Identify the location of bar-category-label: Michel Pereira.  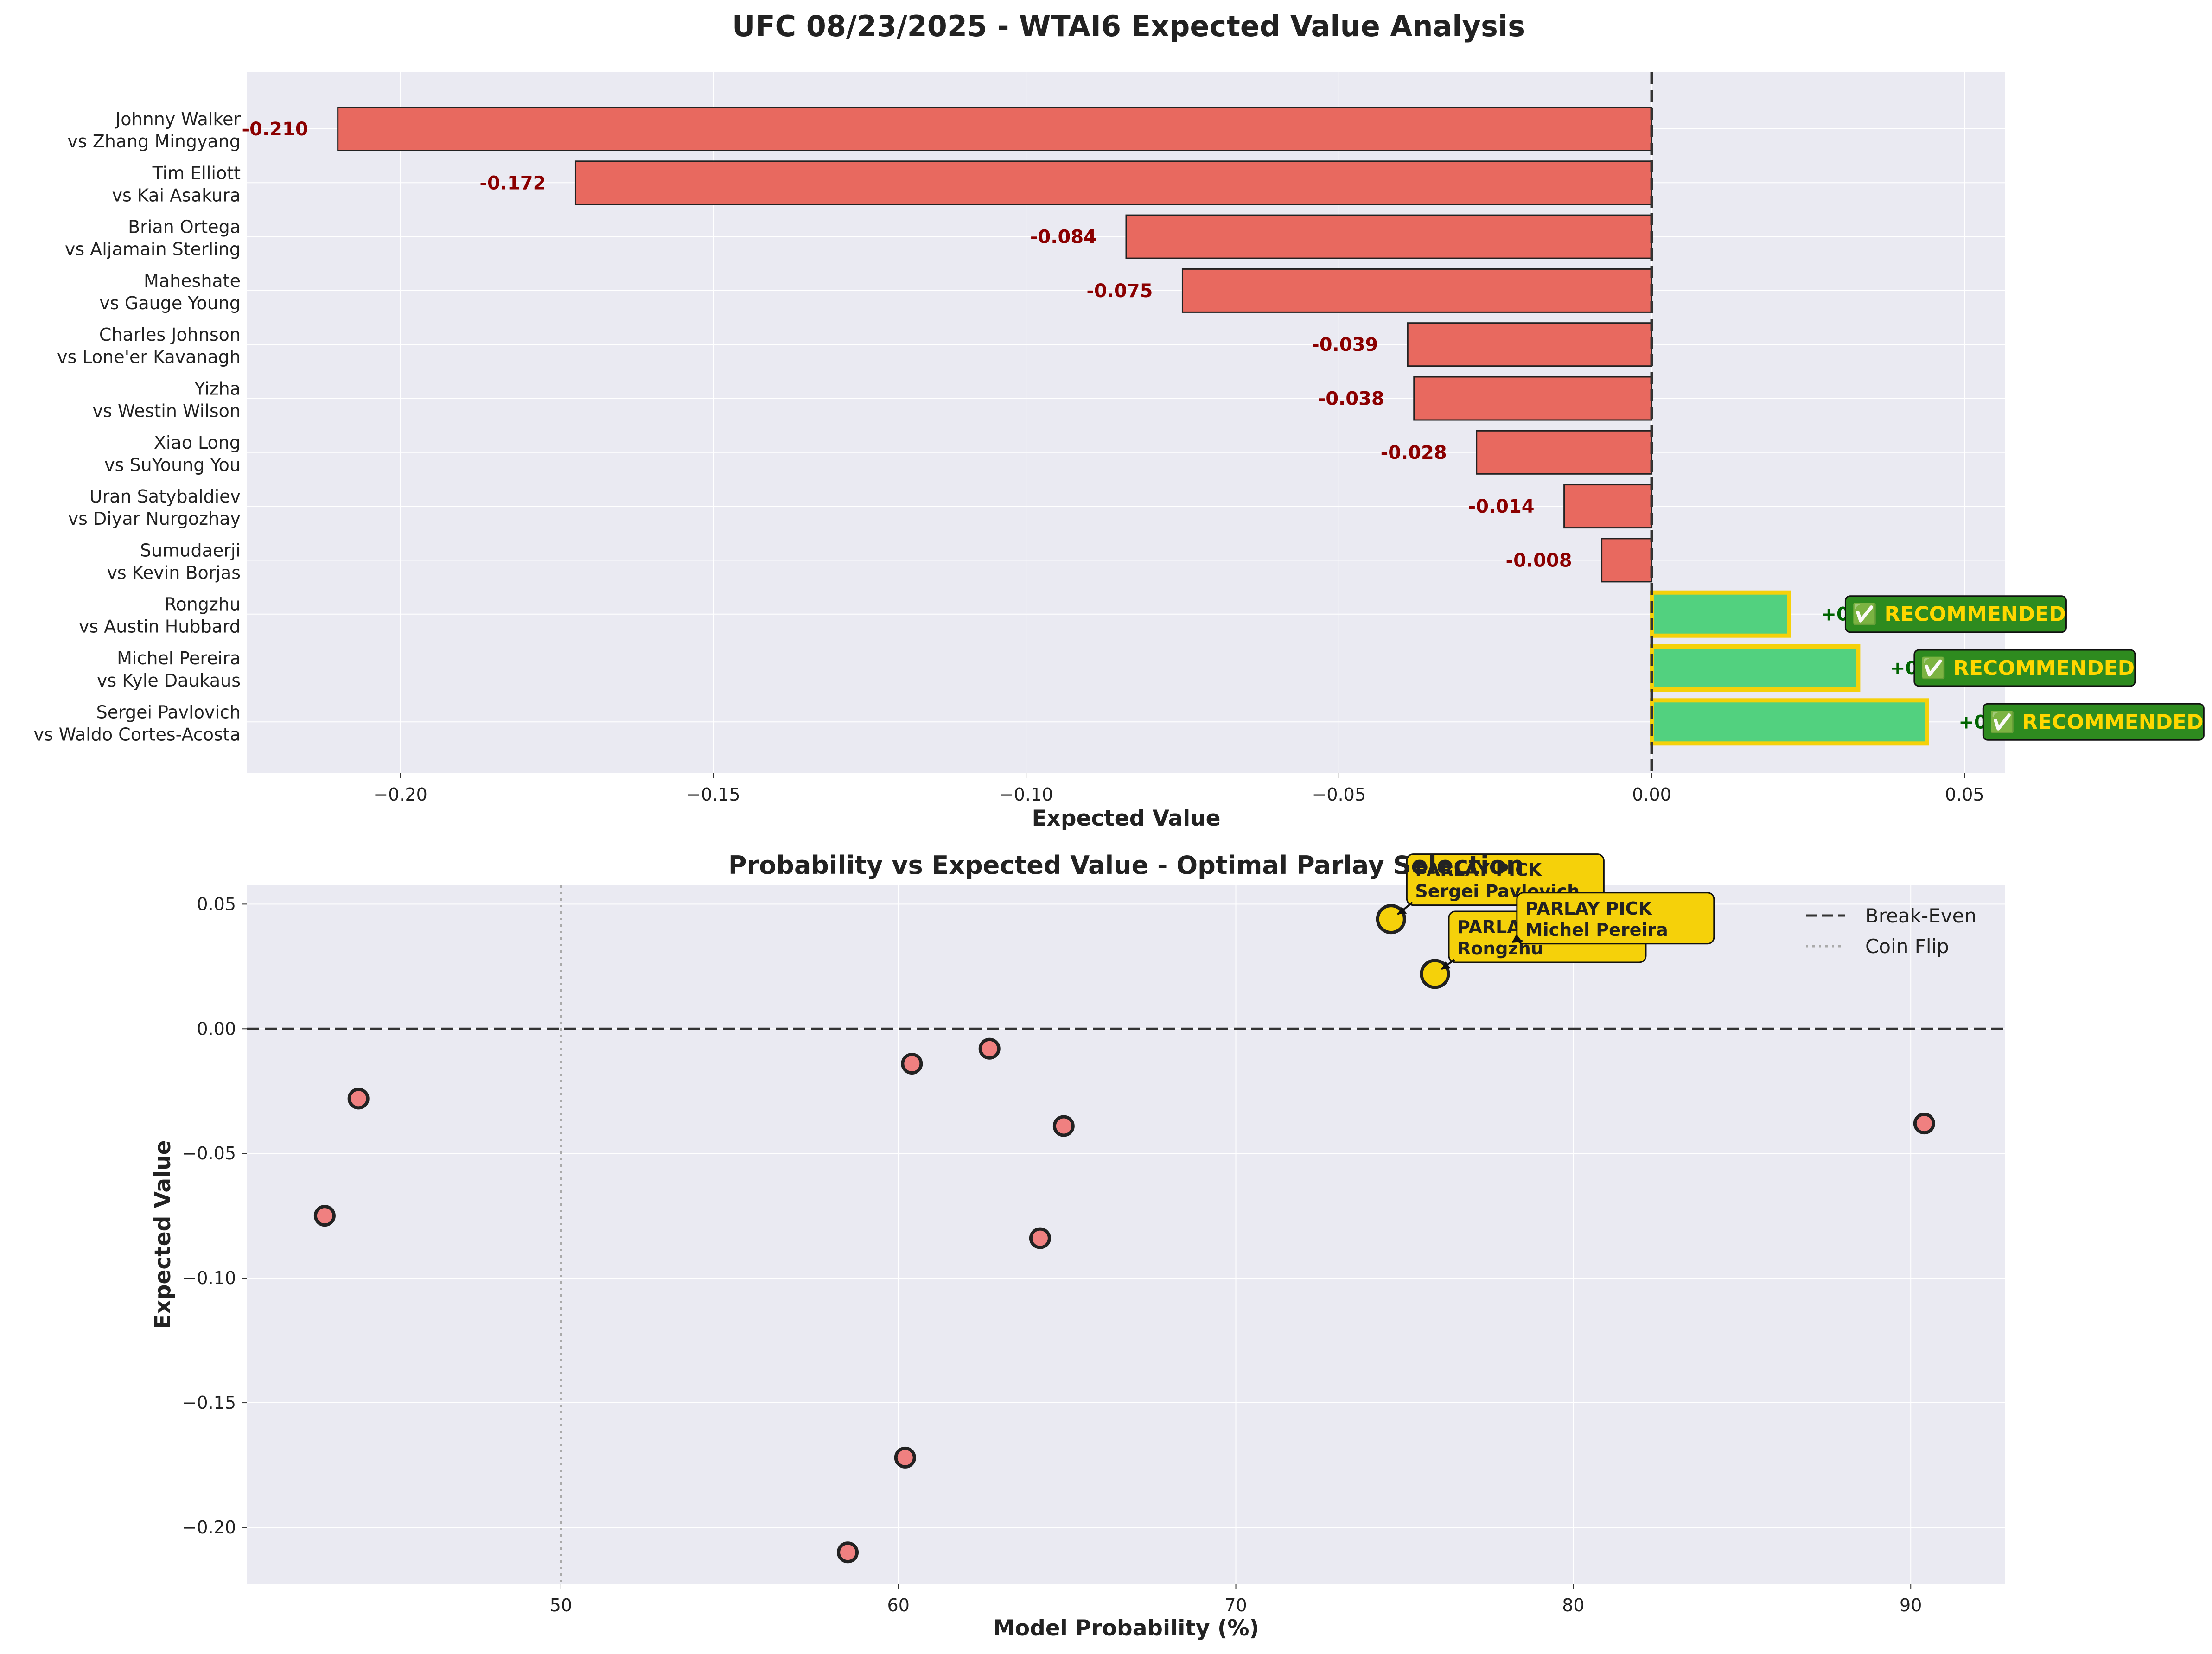
(179, 658).